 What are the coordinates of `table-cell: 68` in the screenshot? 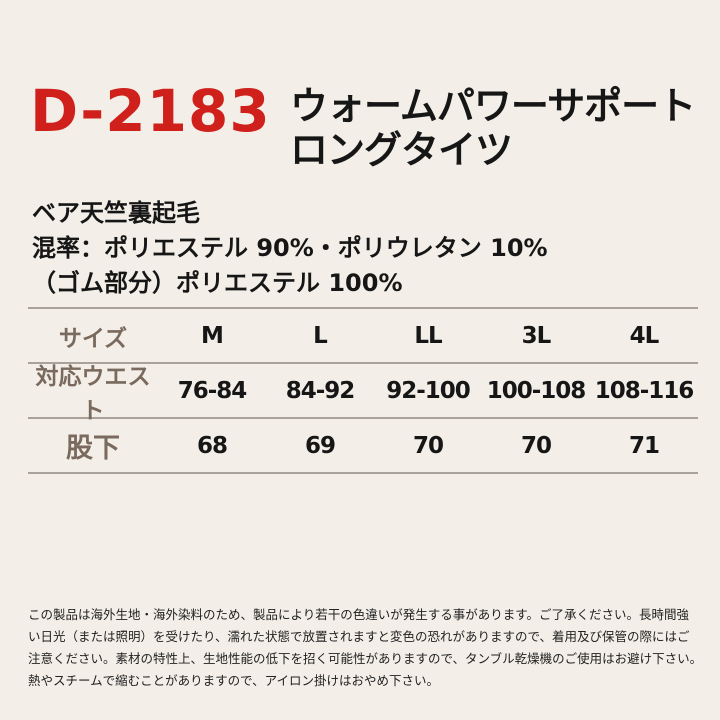 It's located at (212, 445).